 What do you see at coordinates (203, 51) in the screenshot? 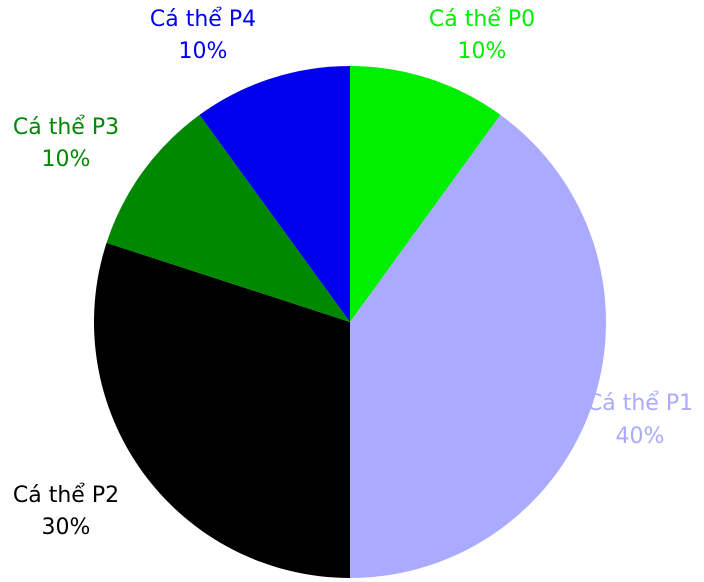
I see `slice-value-4: 10%` at bounding box center [203, 51].